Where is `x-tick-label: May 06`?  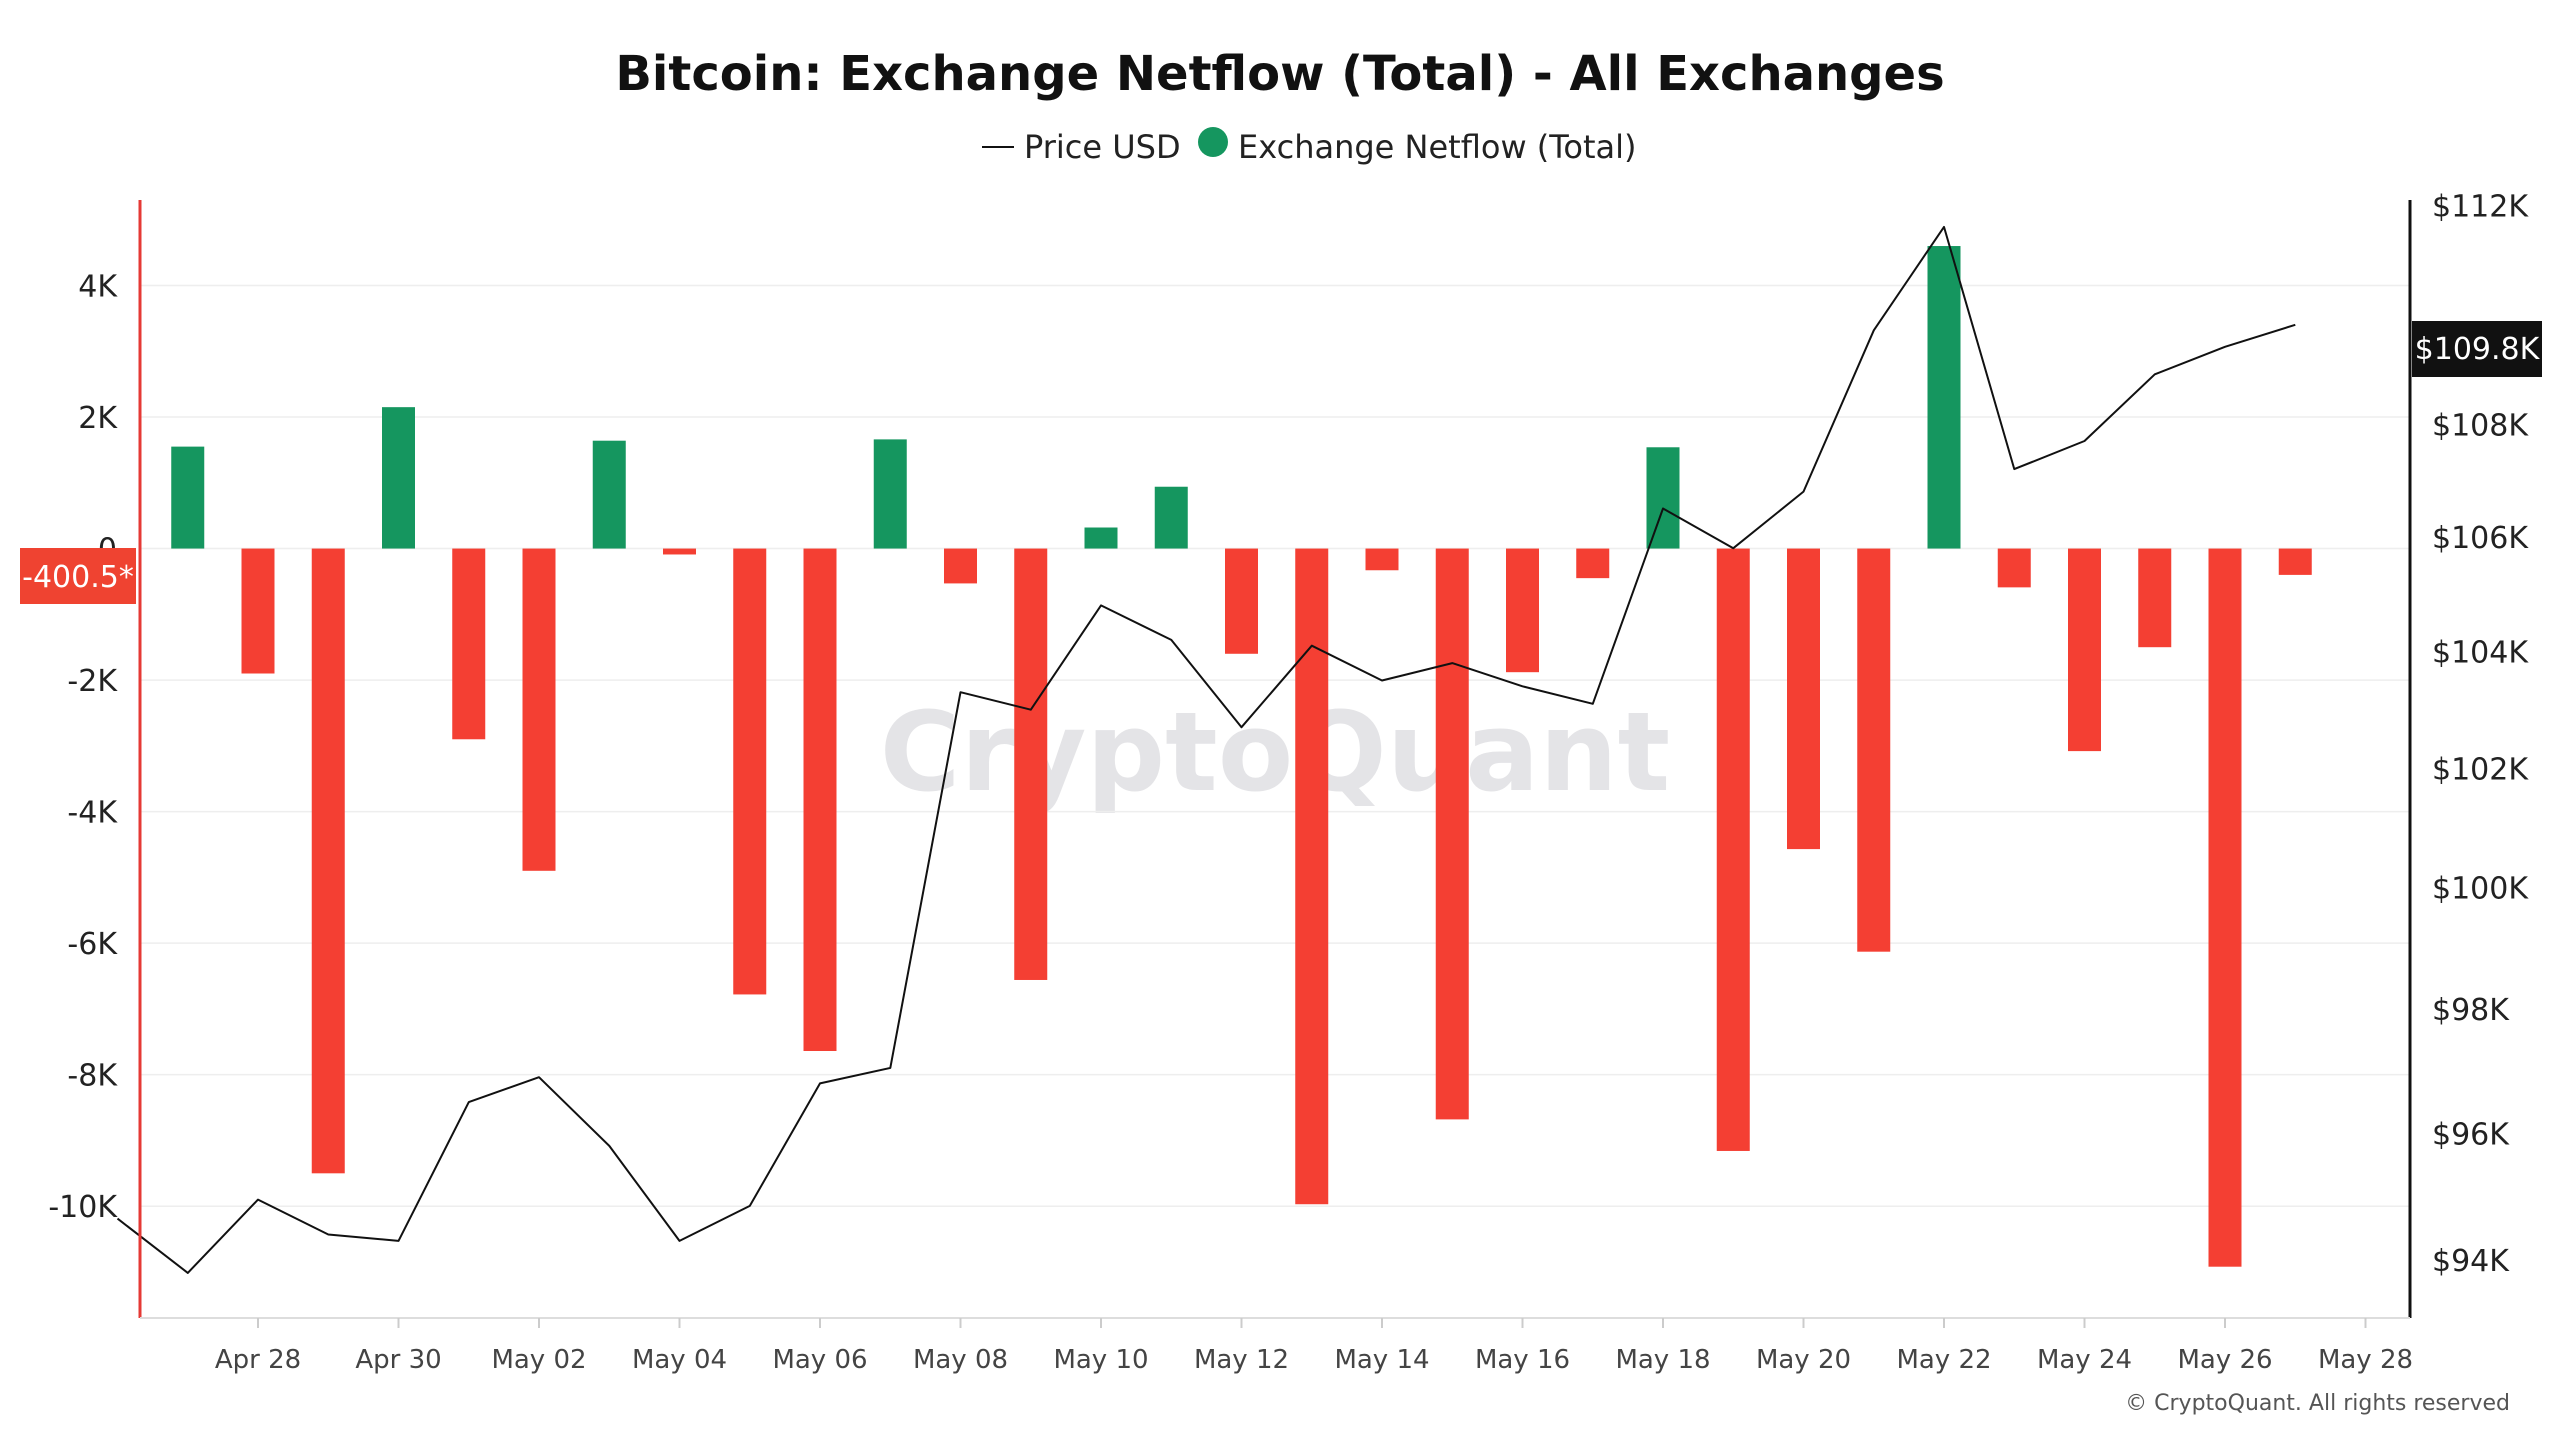 x-tick-label: May 06 is located at coordinates (819, 1360).